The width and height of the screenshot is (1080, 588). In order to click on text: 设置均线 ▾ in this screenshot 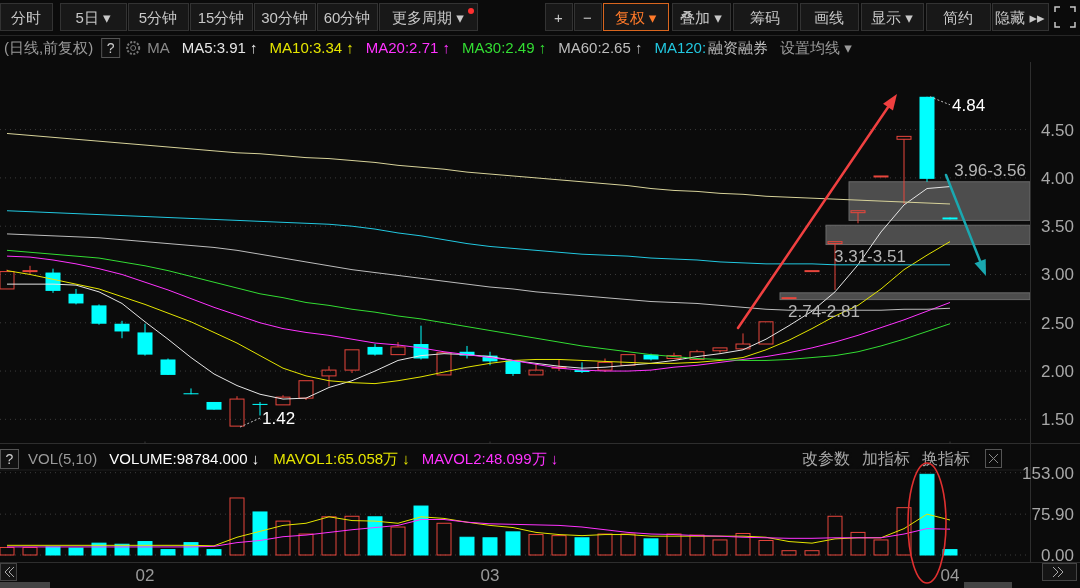, I will do `click(816, 47)`.